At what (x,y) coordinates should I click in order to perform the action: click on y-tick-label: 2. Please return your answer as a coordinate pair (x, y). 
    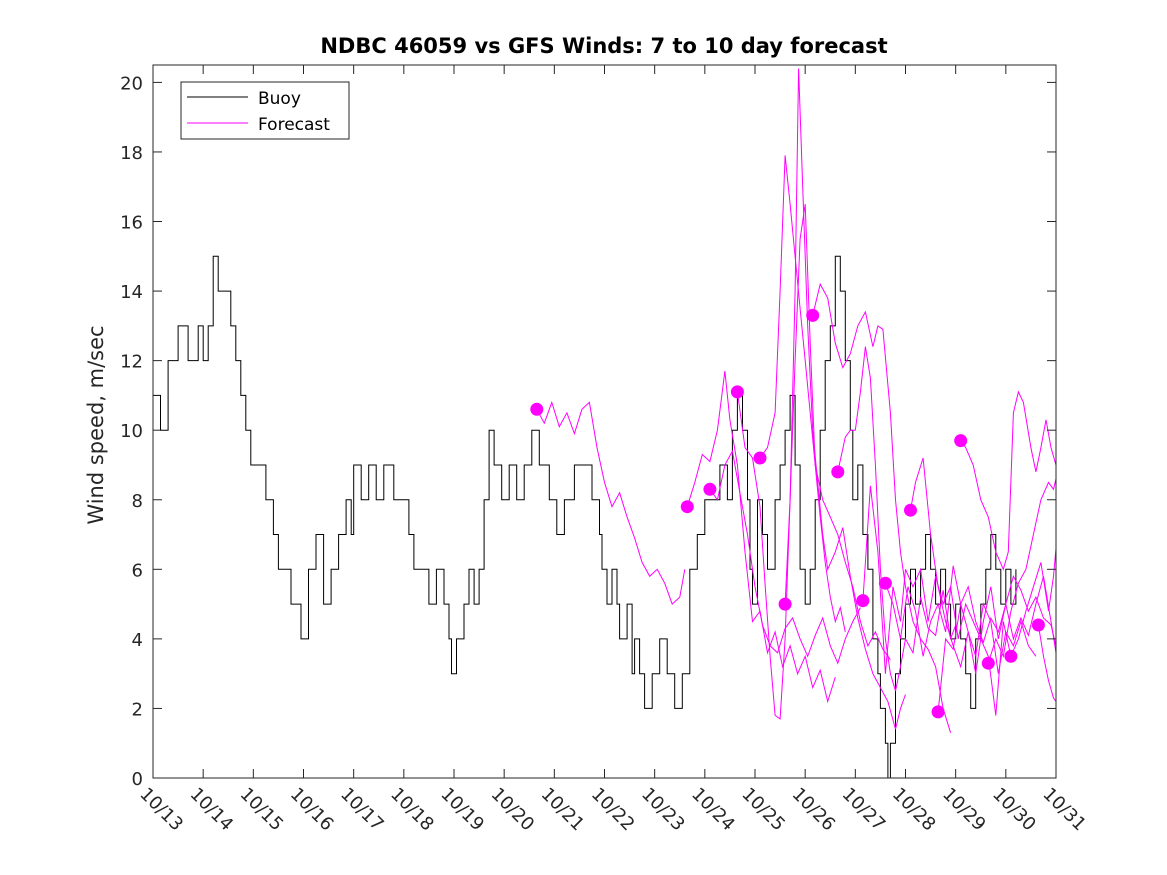
    Looking at the image, I should click on (137, 709).